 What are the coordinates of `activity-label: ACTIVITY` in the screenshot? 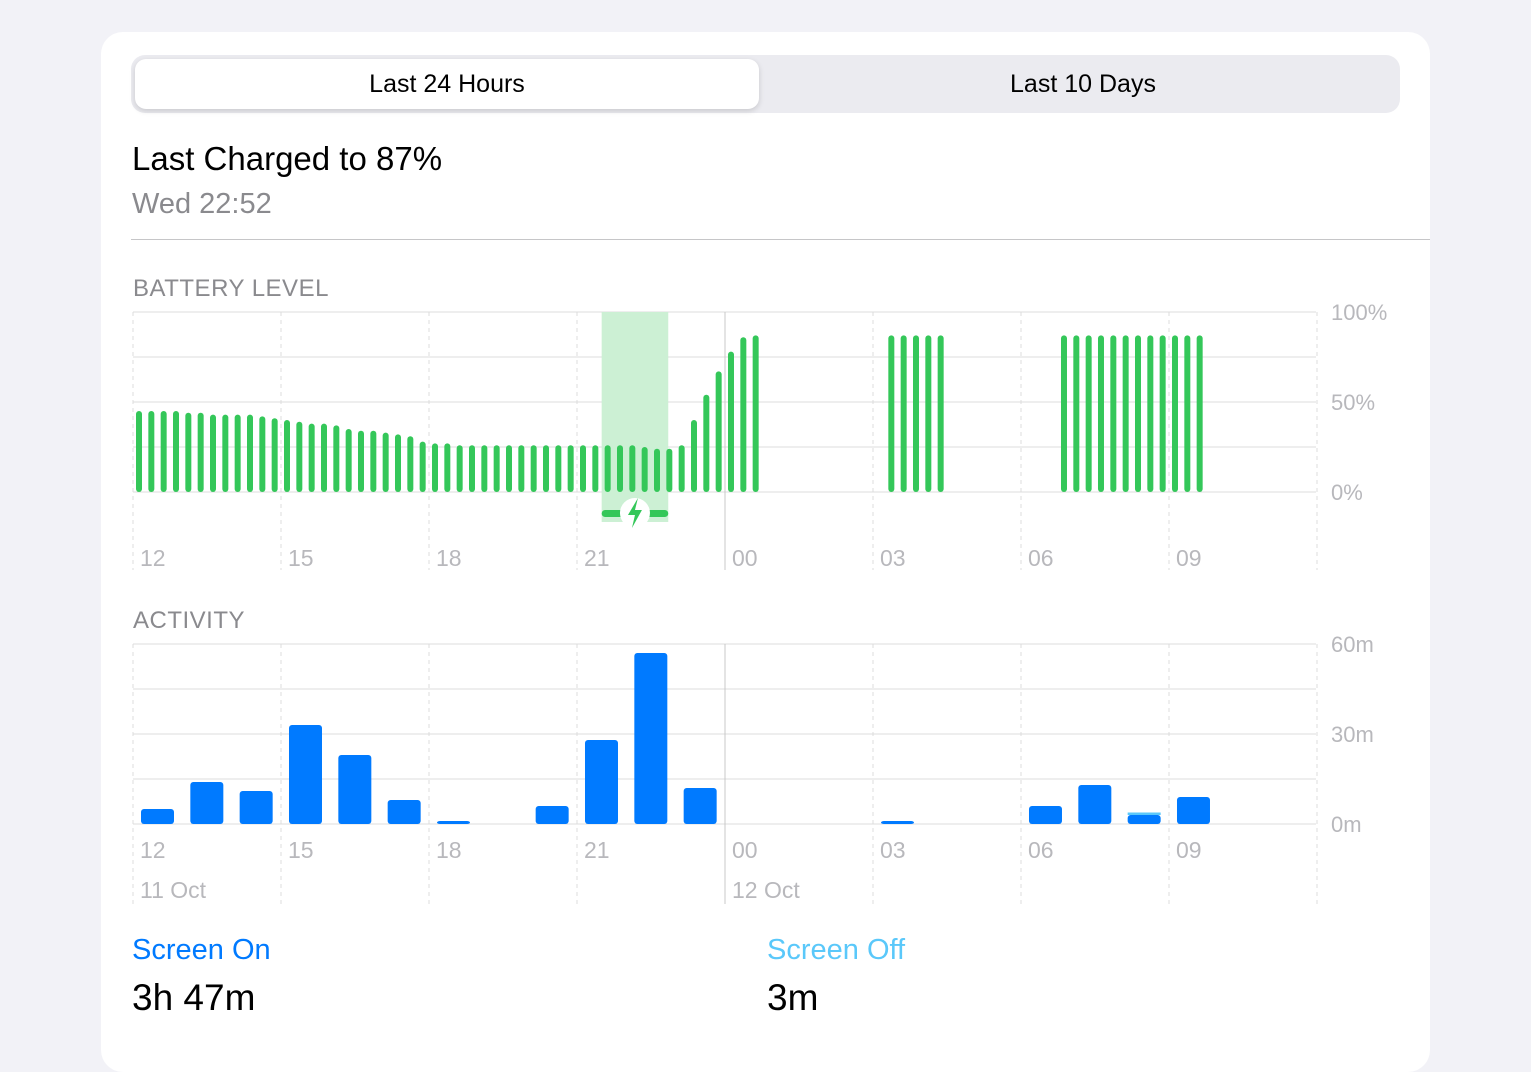 It's located at (189, 620).